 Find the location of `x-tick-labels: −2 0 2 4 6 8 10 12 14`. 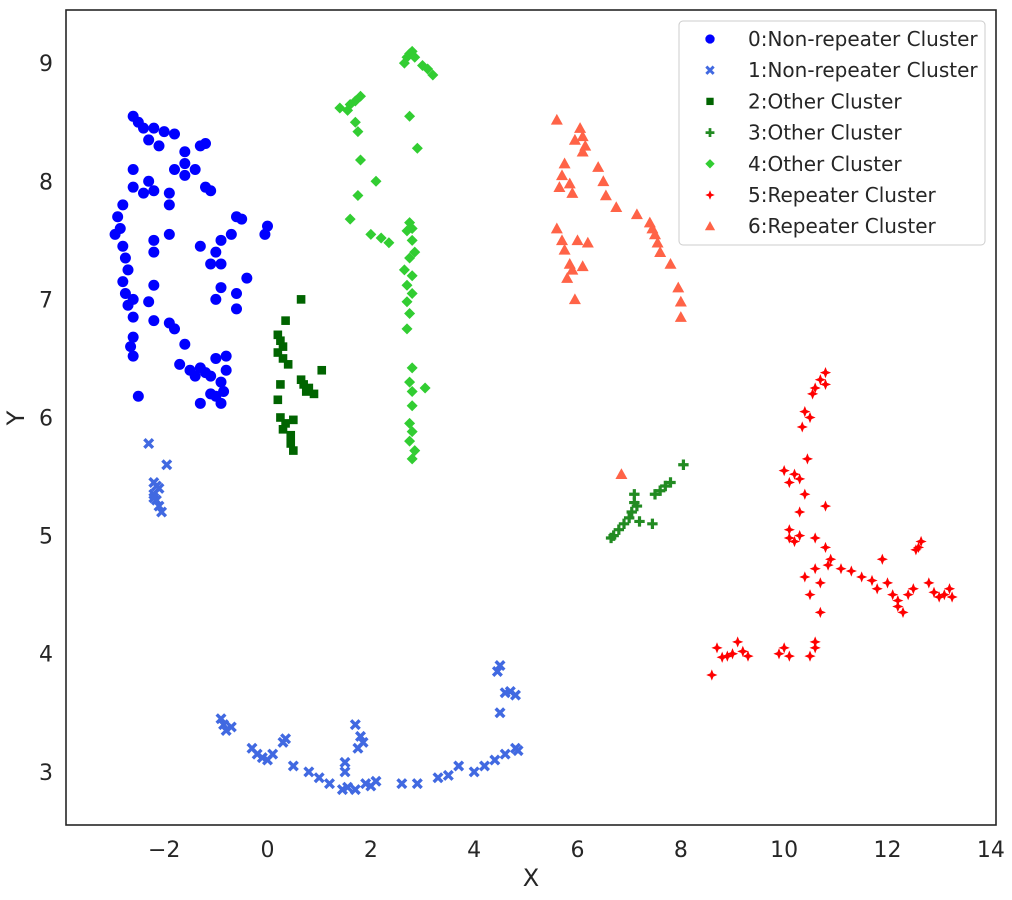

x-tick-labels: −2 0 2 4 6 8 10 12 14 is located at coordinates (576, 850).